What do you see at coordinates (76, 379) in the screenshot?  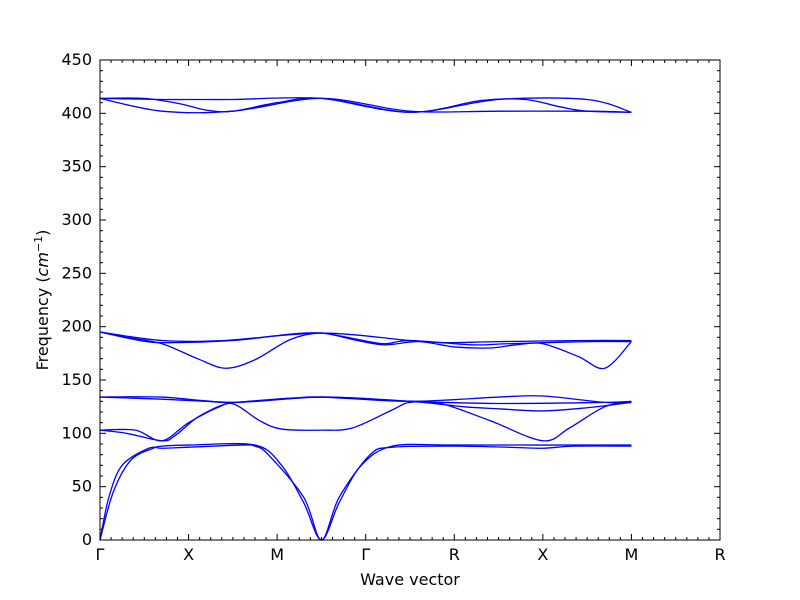 I see `y-tick-label: 150` at bounding box center [76, 379].